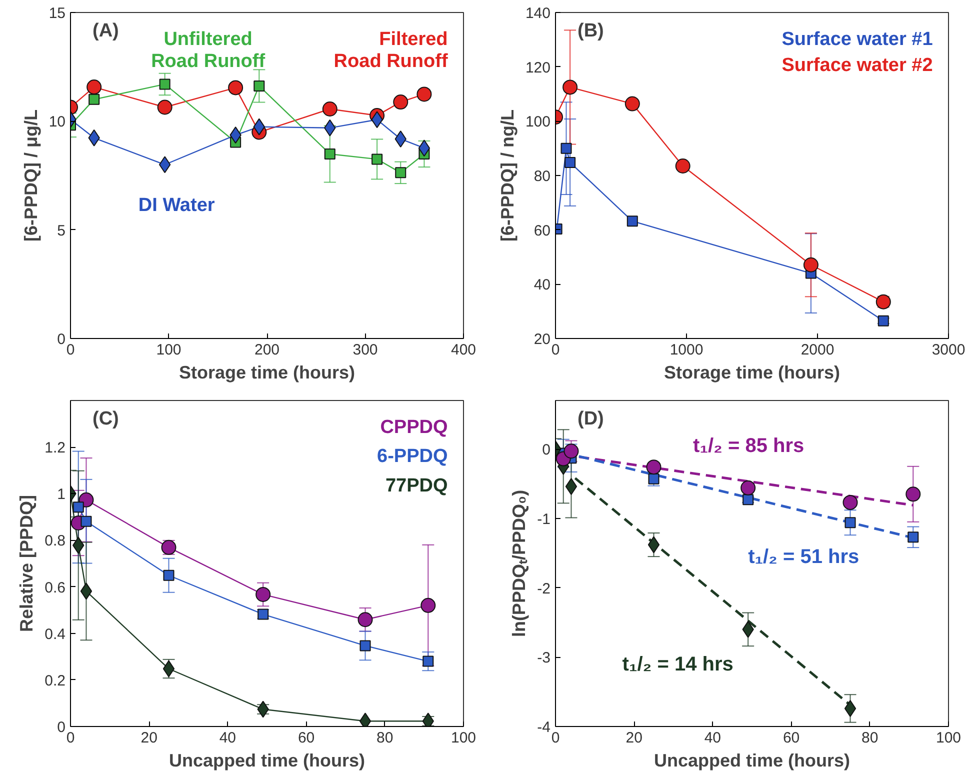  I want to click on y-axis-title: [6-PPDQ] / ng/L, so click(507, 175).